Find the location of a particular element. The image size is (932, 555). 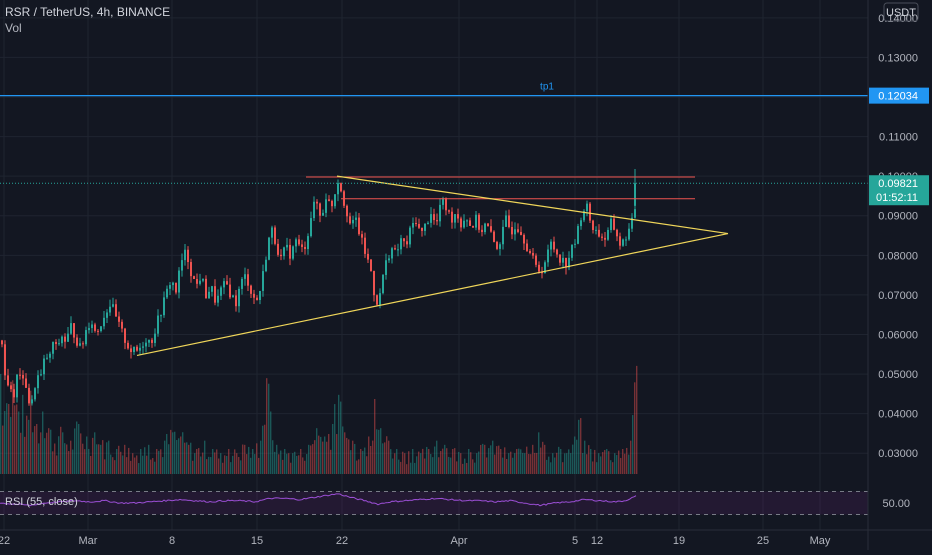

rsi-line is located at coordinates (318, 500).